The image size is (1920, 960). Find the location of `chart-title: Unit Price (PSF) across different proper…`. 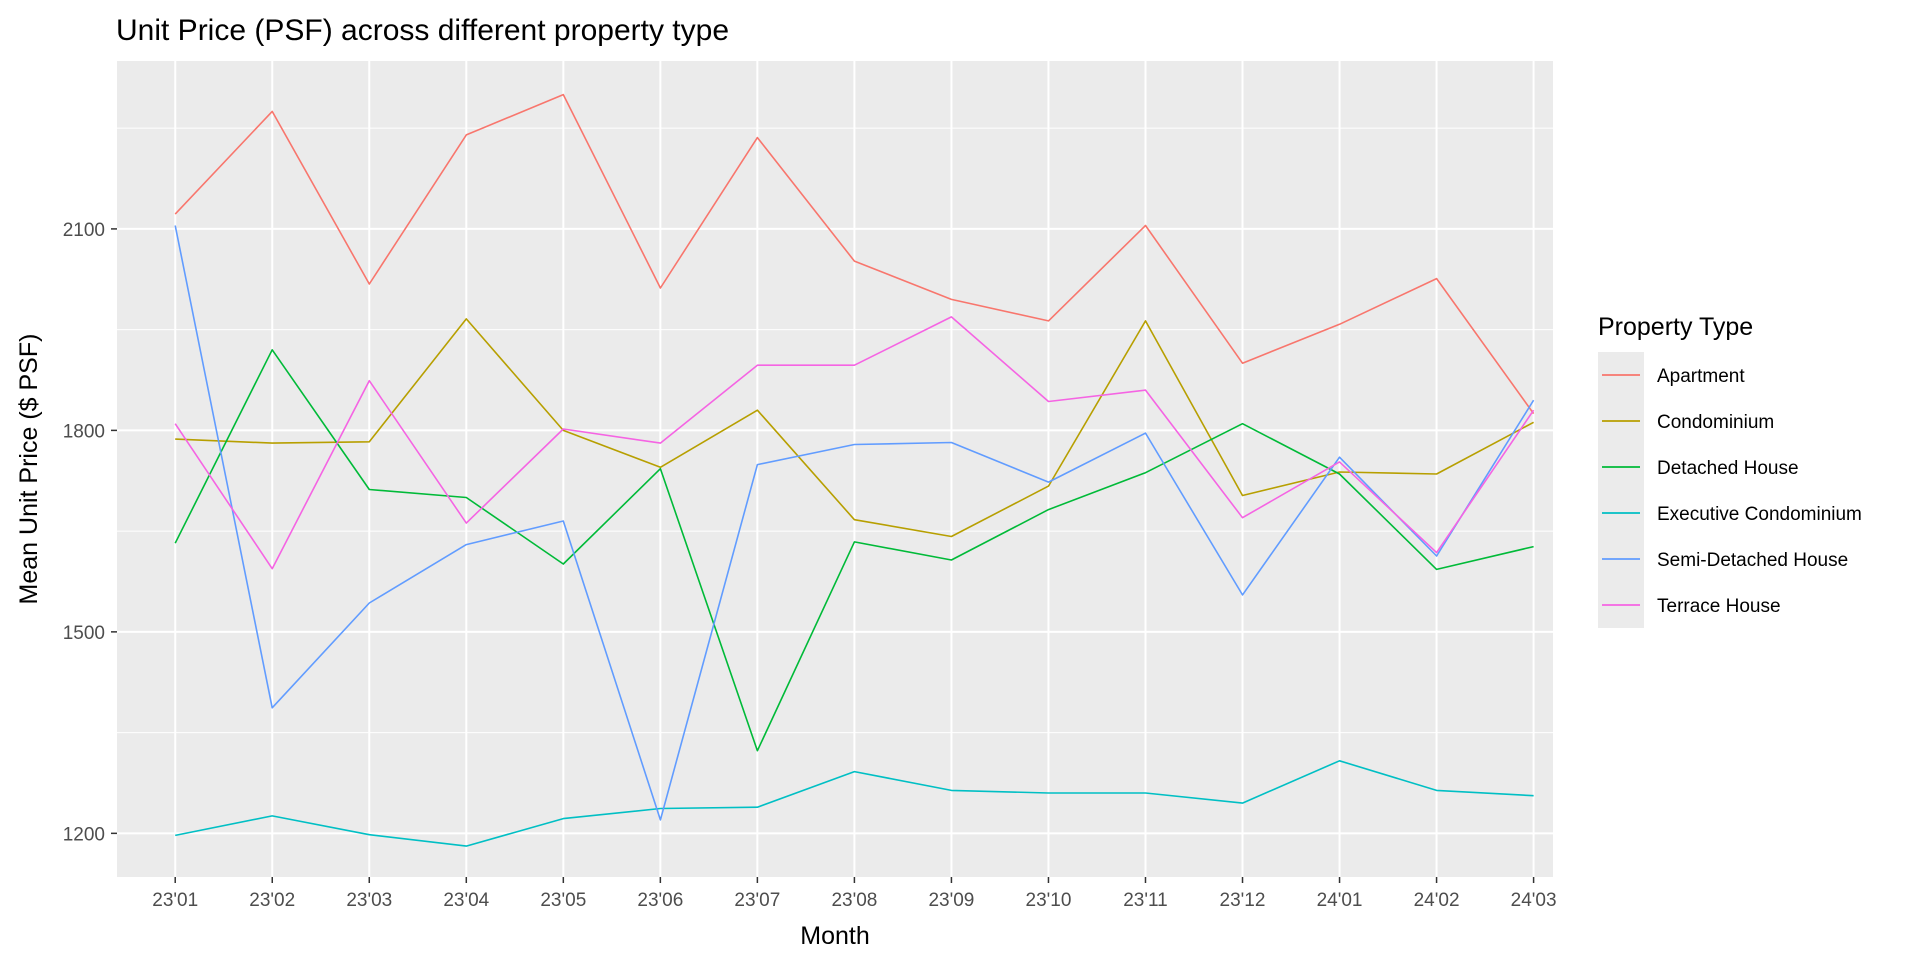

chart-title: Unit Price (PSF) across different proper… is located at coordinates (422, 30).